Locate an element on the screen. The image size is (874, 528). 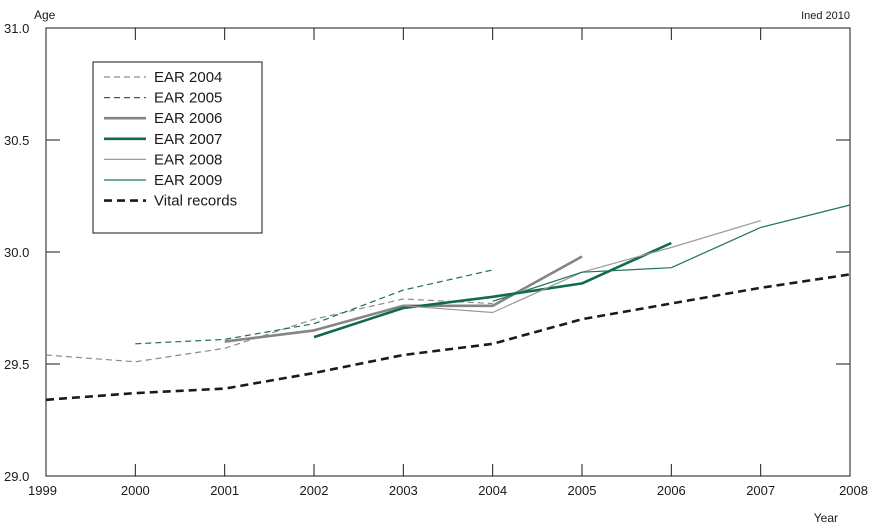
legend-label: EAR 2009 is located at coordinates (188, 180).